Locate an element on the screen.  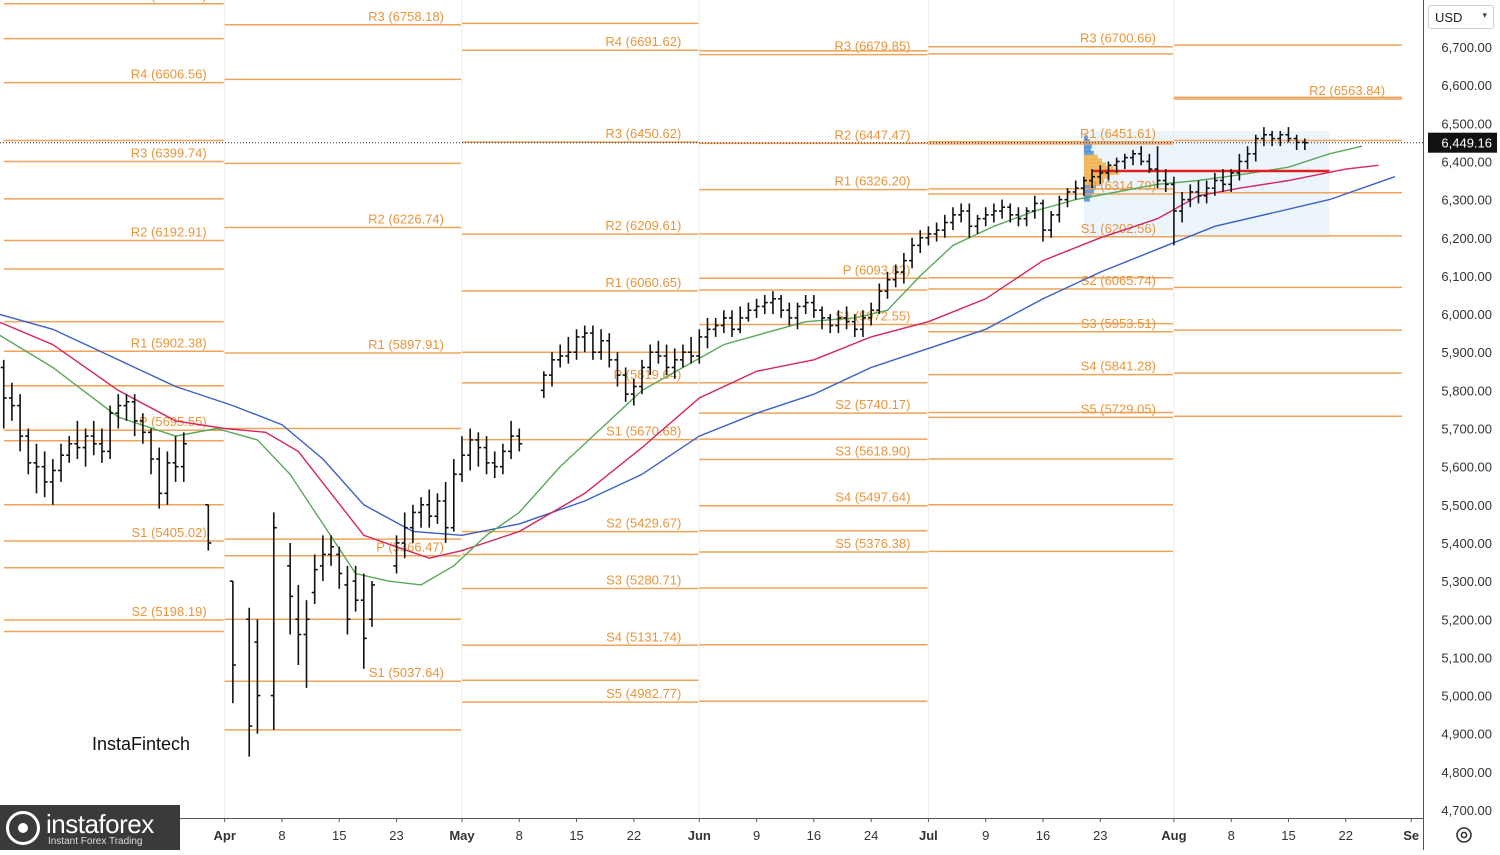
price-tick-label: 5,500.00 is located at coordinates (1466, 505).